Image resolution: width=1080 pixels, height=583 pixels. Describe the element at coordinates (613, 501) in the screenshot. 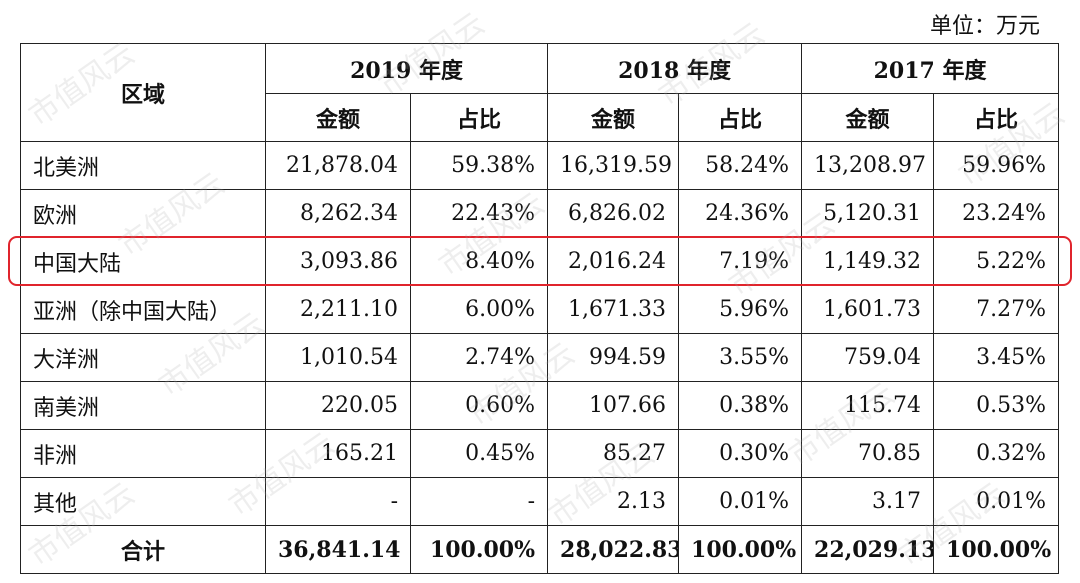

I see `cell-amount-2018: 2.13` at that location.